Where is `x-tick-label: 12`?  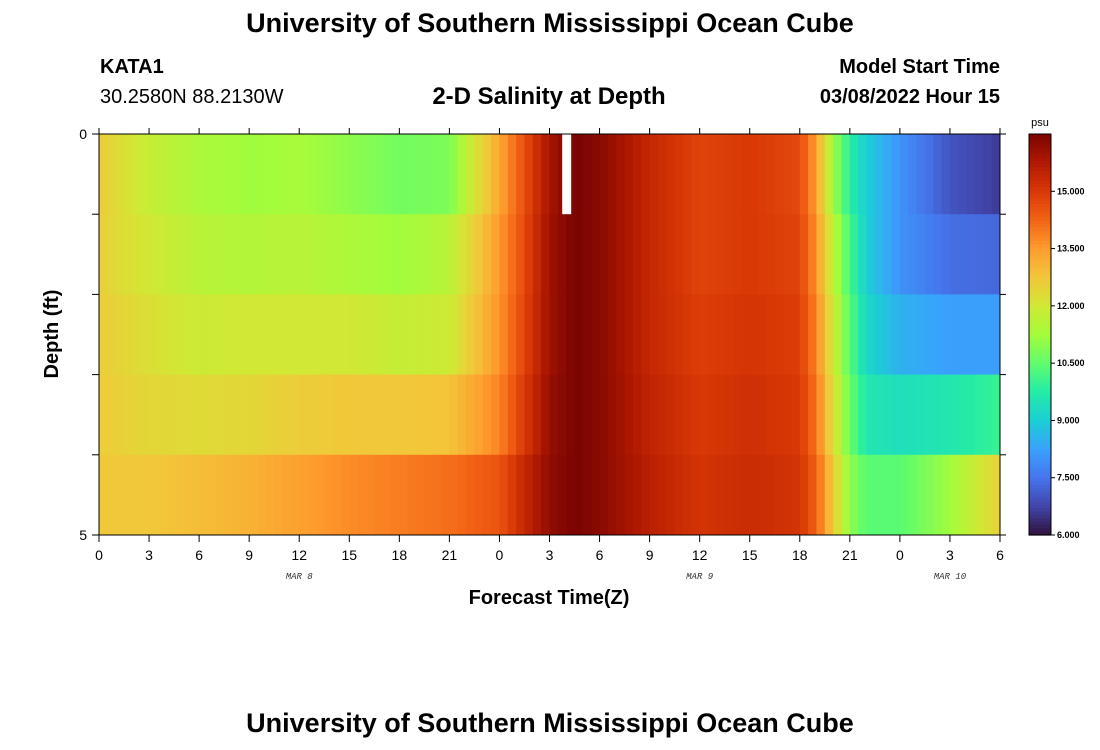 x-tick-label: 12 is located at coordinates (299, 555).